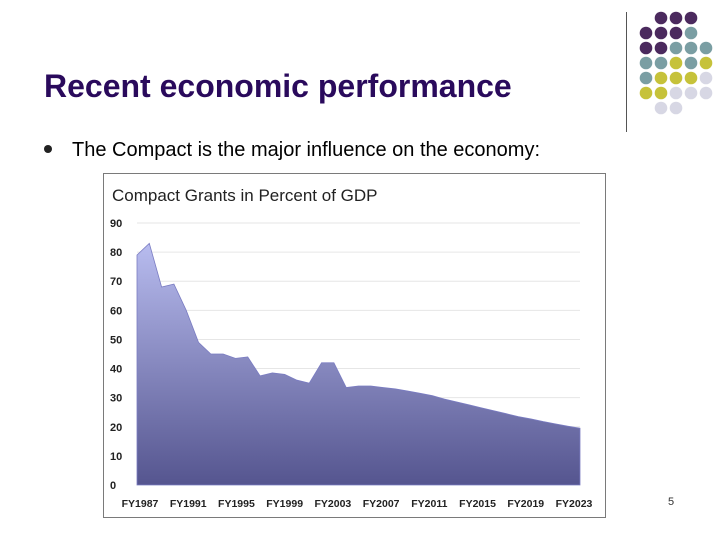 The height and width of the screenshot is (540, 720). What do you see at coordinates (284, 504) in the screenshot?
I see `x-tick-label: FY1999` at bounding box center [284, 504].